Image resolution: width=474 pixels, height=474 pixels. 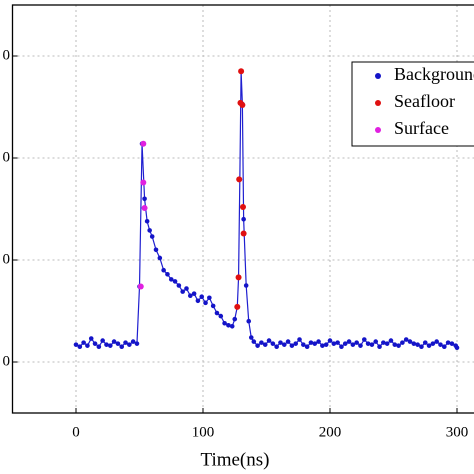 I want to click on legend-label: Background, so click(x=434, y=74).